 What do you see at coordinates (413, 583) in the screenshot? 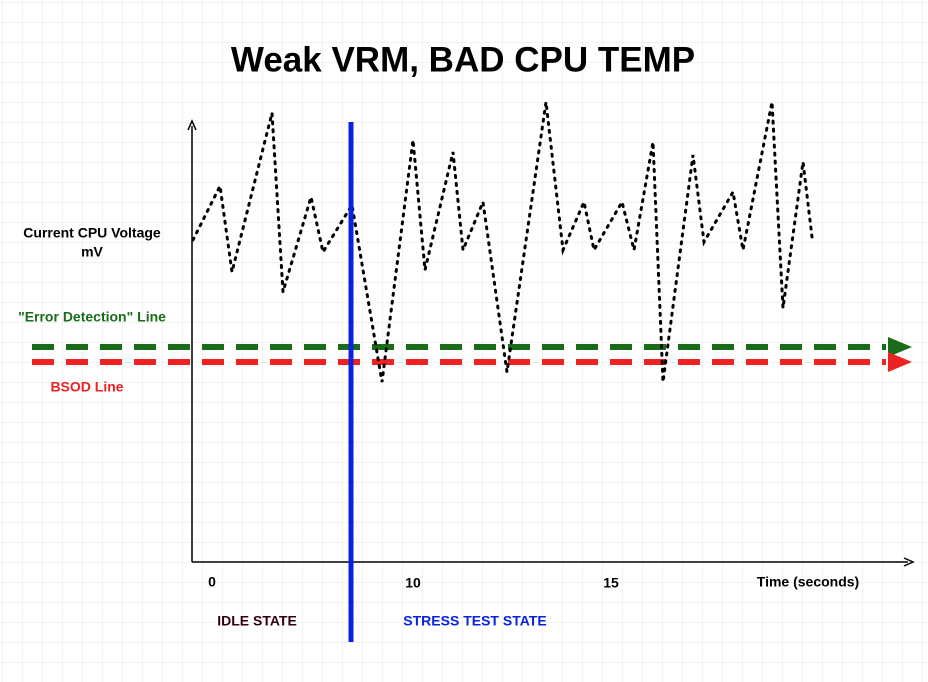
I see `x-tick-label: 10` at bounding box center [413, 583].